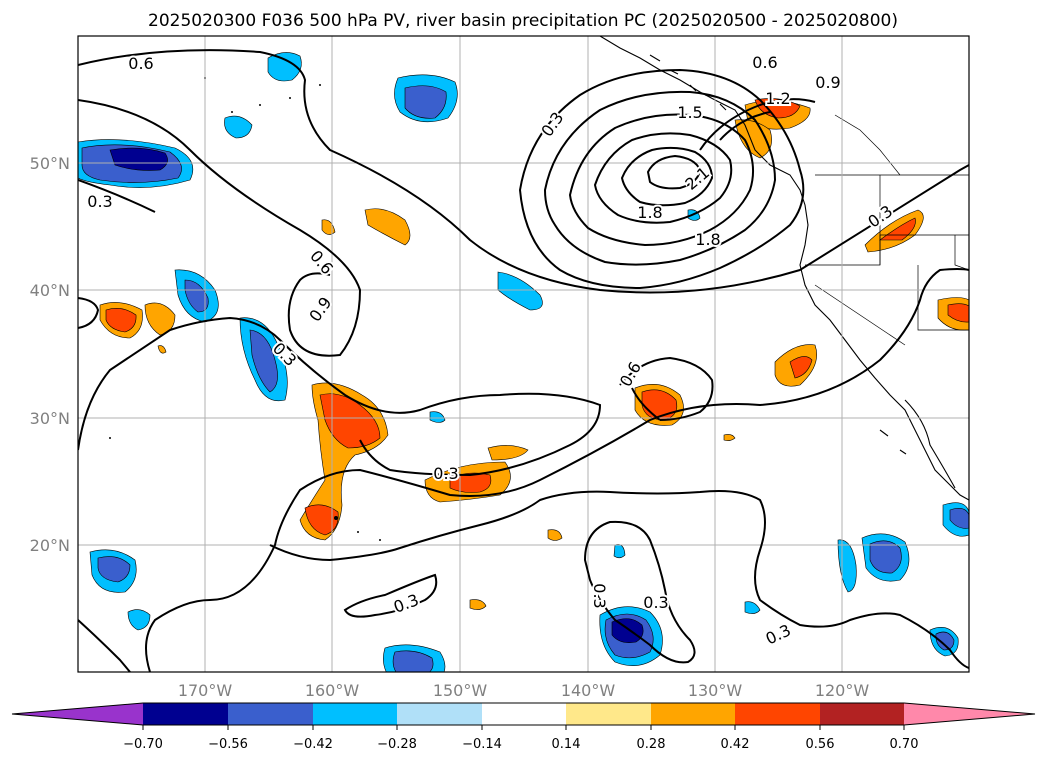  What do you see at coordinates (50, 290) in the screenshot?
I see `lat-label: 40°N` at bounding box center [50, 290].